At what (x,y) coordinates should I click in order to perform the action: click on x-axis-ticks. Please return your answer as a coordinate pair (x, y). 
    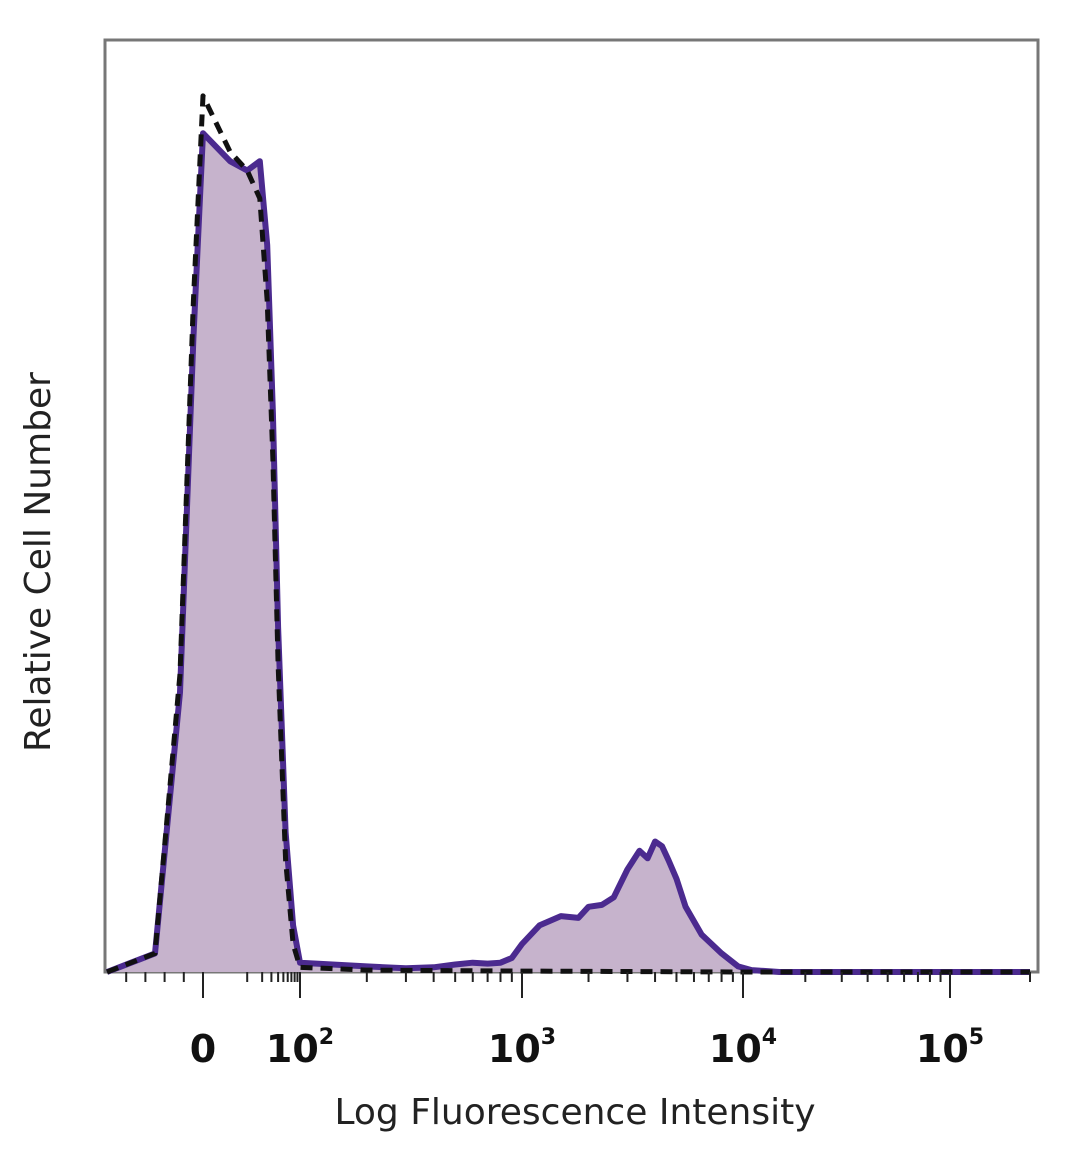
    Looking at the image, I should click on (578, 985).